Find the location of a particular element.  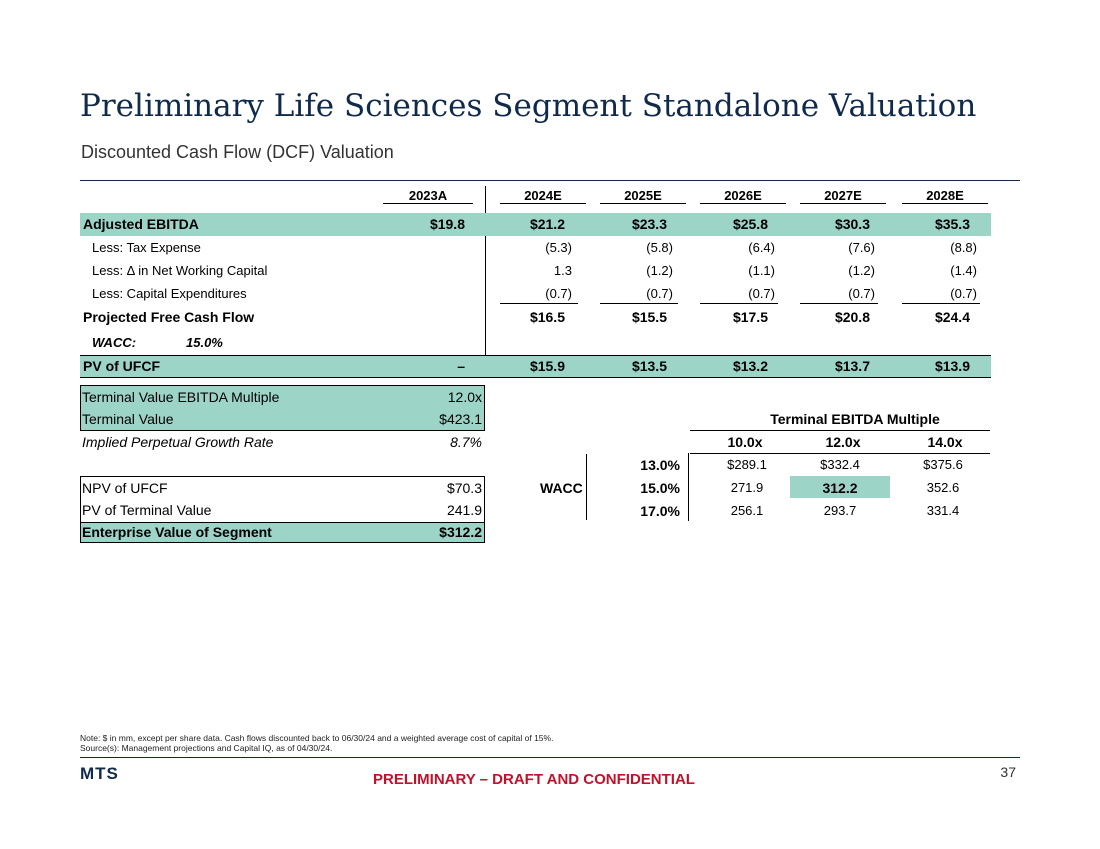

cell-value: $30.3 is located at coordinates (852, 224).